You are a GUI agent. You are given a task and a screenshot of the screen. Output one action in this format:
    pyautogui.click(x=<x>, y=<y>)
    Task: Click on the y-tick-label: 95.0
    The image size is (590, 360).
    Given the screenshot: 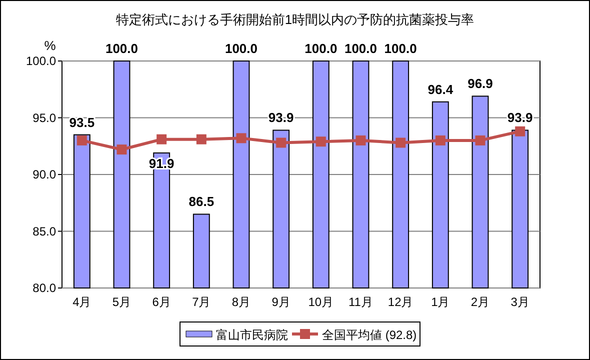 What is the action you would take?
    pyautogui.click(x=44, y=117)
    